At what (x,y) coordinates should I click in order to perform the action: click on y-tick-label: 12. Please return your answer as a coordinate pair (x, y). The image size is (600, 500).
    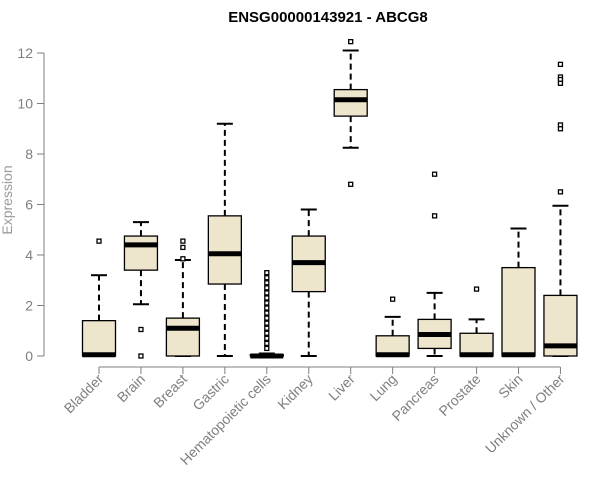
    Looking at the image, I should click on (25, 53).